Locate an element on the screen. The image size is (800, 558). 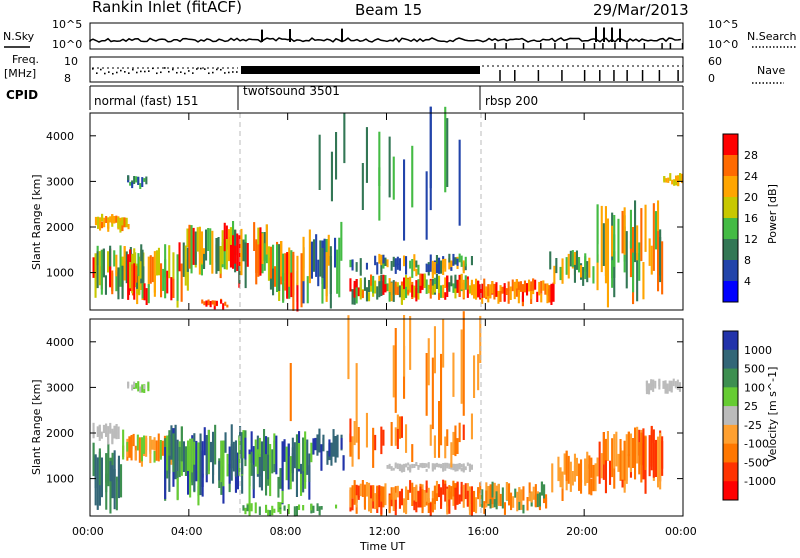
freq-dot is located at coordinates (113, 73).